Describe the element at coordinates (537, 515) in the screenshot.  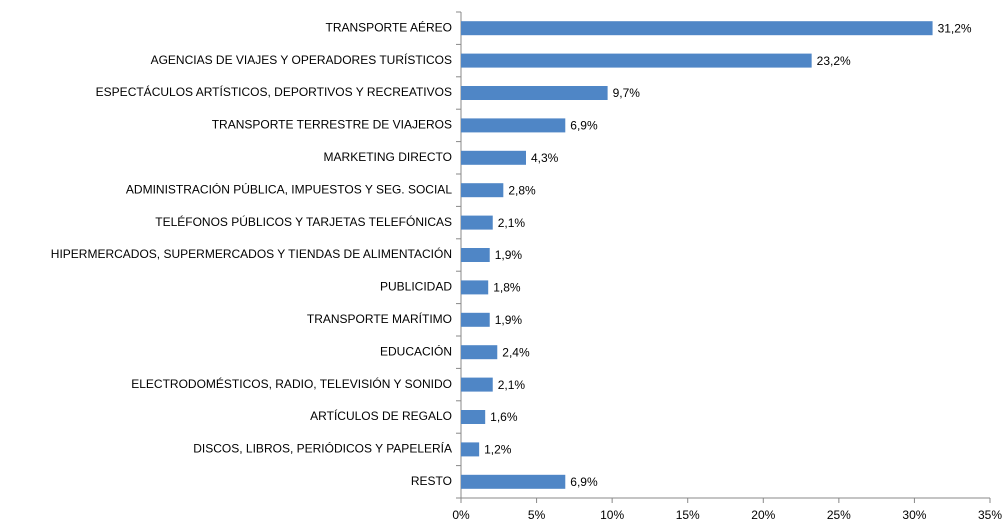
I see `x-tick-label: 5%` at that location.